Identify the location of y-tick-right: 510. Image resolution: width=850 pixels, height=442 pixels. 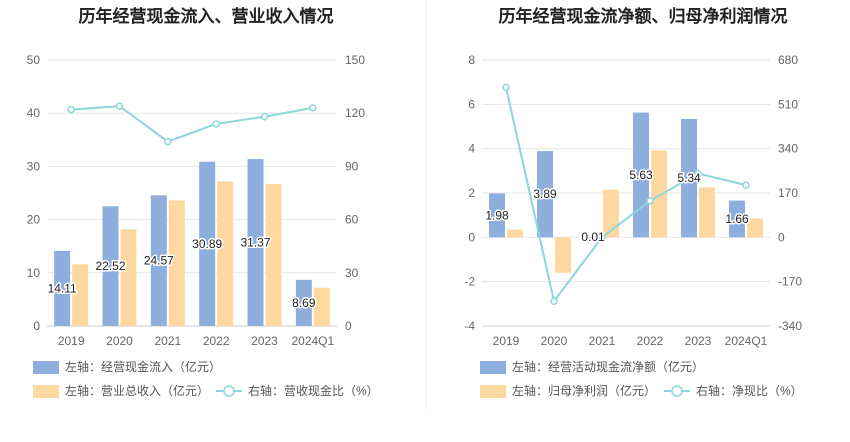
(788, 104).